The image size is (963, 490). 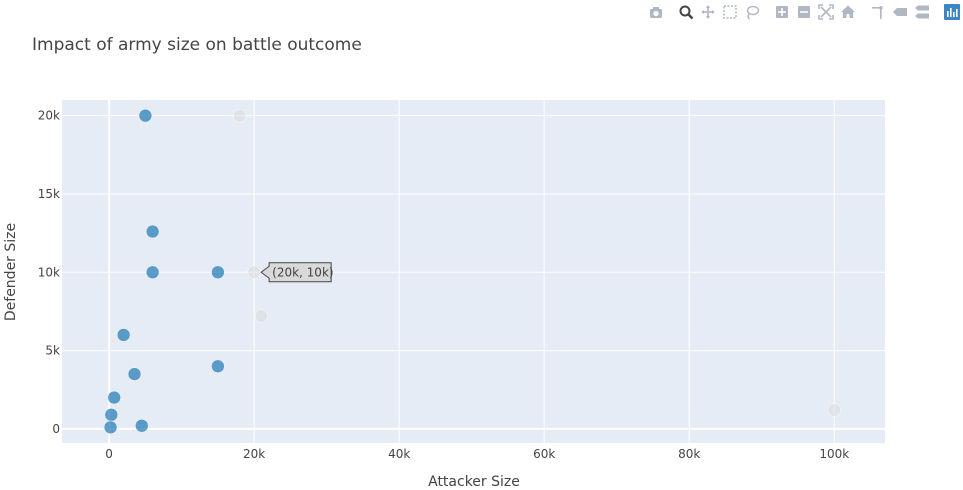 I want to click on y-tick-label: 0, so click(x=56, y=429).